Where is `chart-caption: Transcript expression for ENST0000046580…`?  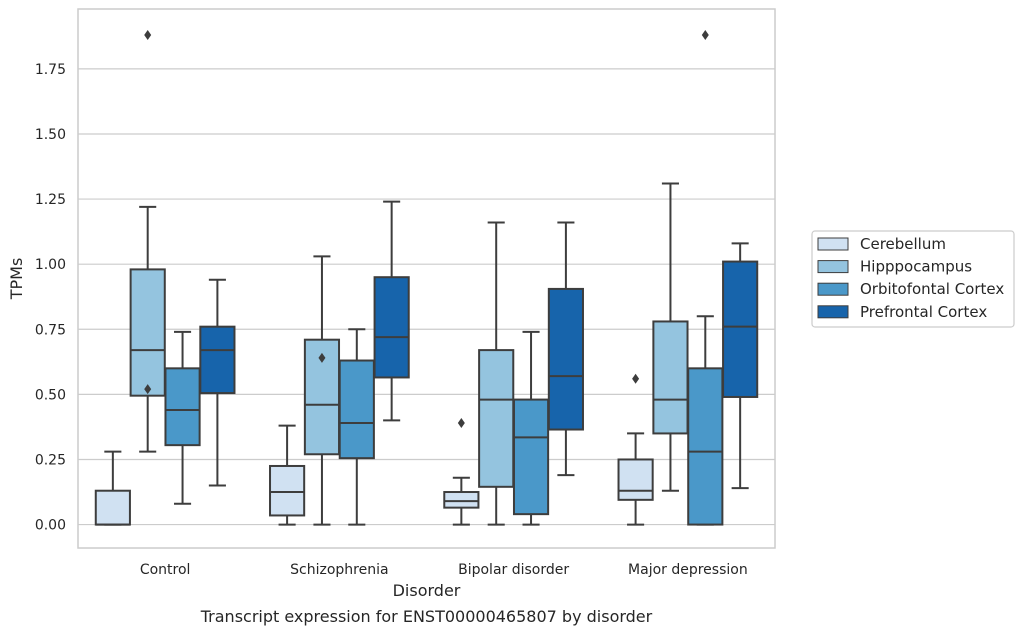
chart-caption: Transcript expression for ENST0000046580… is located at coordinates (426, 616).